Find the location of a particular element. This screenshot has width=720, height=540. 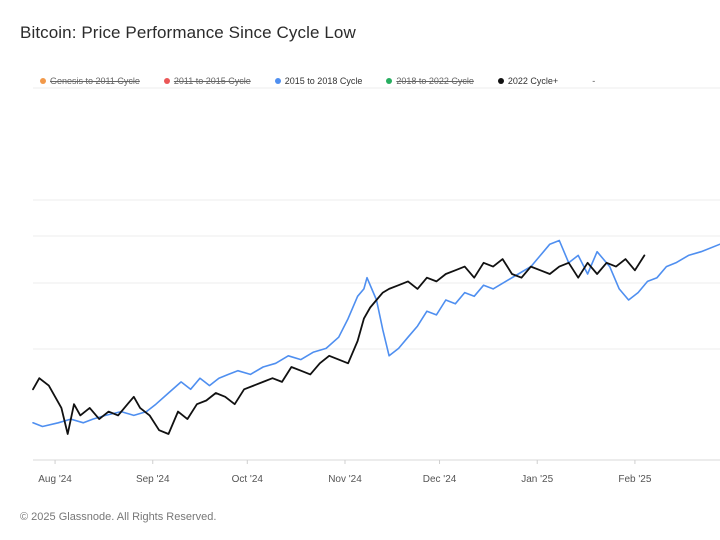

legend-item-2011-to-2015: 2011 to 2015 Cycle is located at coordinates (207, 81).